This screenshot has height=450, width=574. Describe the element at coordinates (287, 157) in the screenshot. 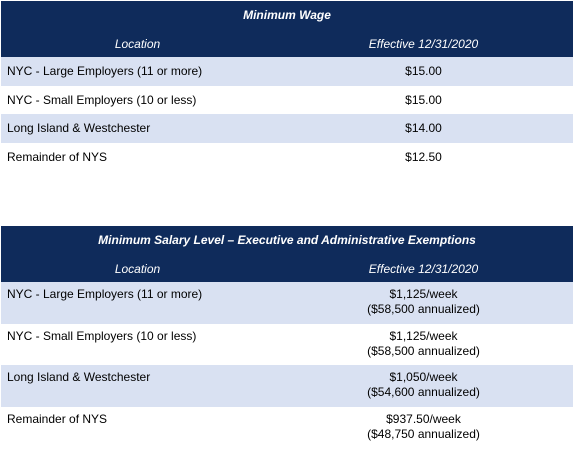

I see `table-row: Remainder of NYS $12.50` at that location.